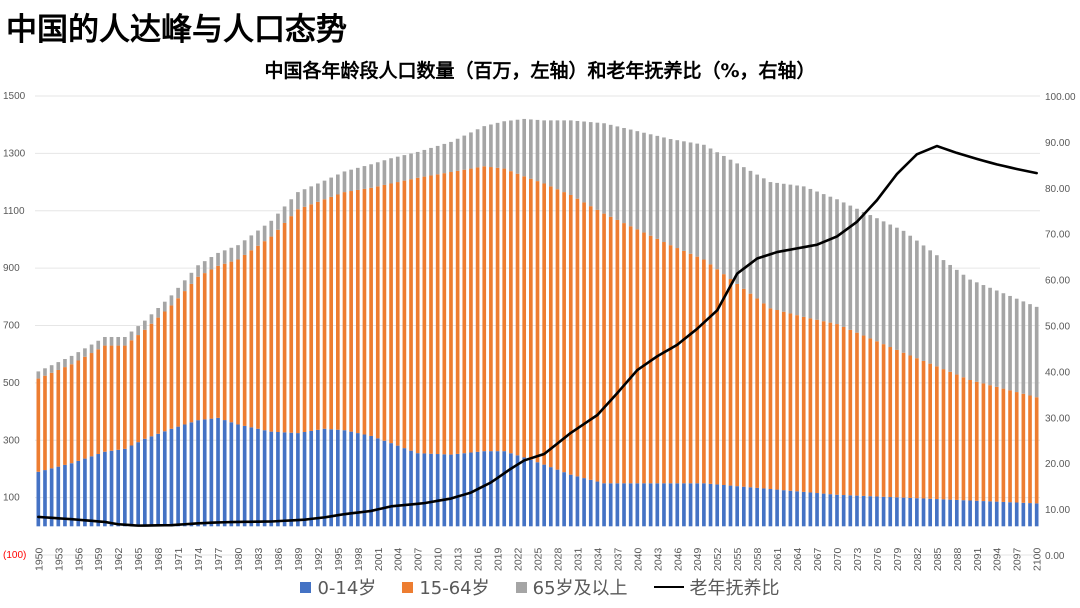 The image size is (1080, 608). Describe the element at coordinates (1057, 235) in the screenshot. I see `y2-tick-label: 70.00` at that location.